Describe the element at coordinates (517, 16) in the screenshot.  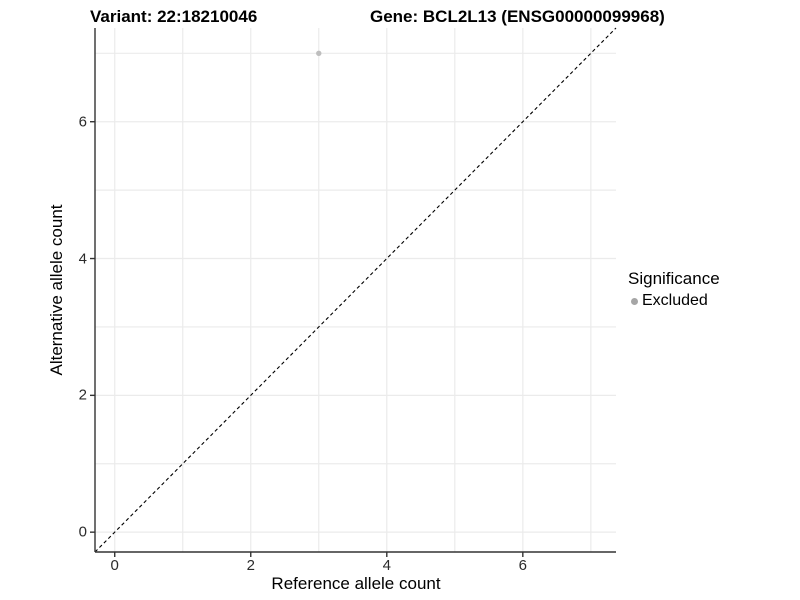
I see `plot-title-gene: Gene: BCL2L13 (ENSG00000099968)` at that location.